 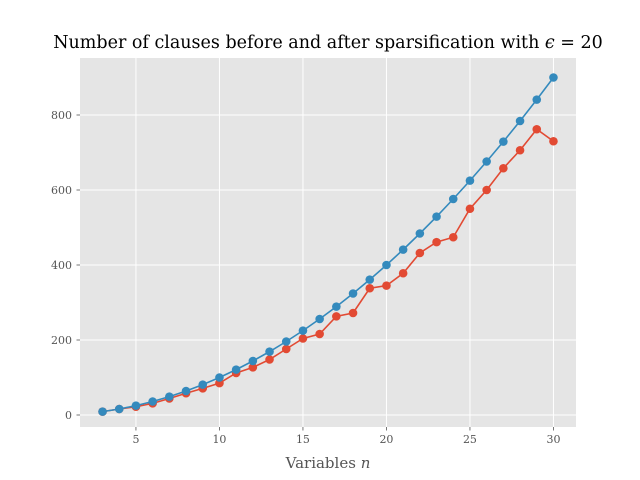 What do you see at coordinates (470, 439) in the screenshot?
I see `x-tick-label: 25` at bounding box center [470, 439].